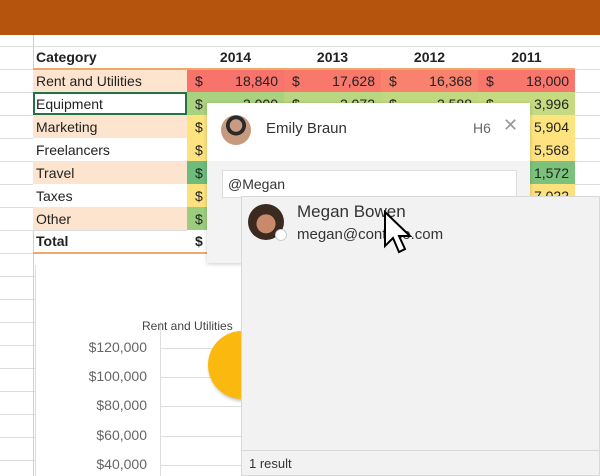 The height and width of the screenshot is (476, 600). What do you see at coordinates (236, 130) in the screenshot?
I see `avatar` at bounding box center [236, 130].